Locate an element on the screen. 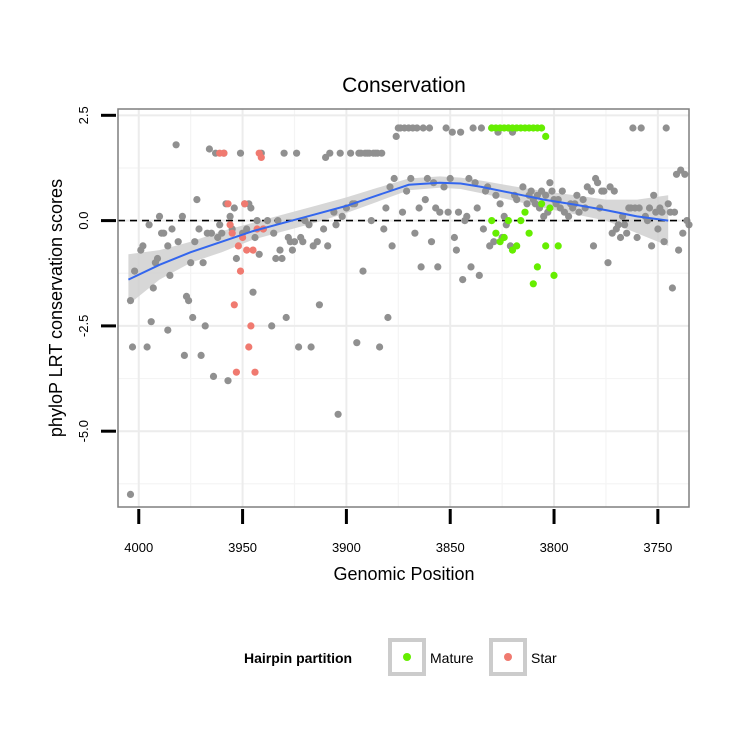 The image size is (750, 750). legend-swatch-mature is located at coordinates (407, 657).